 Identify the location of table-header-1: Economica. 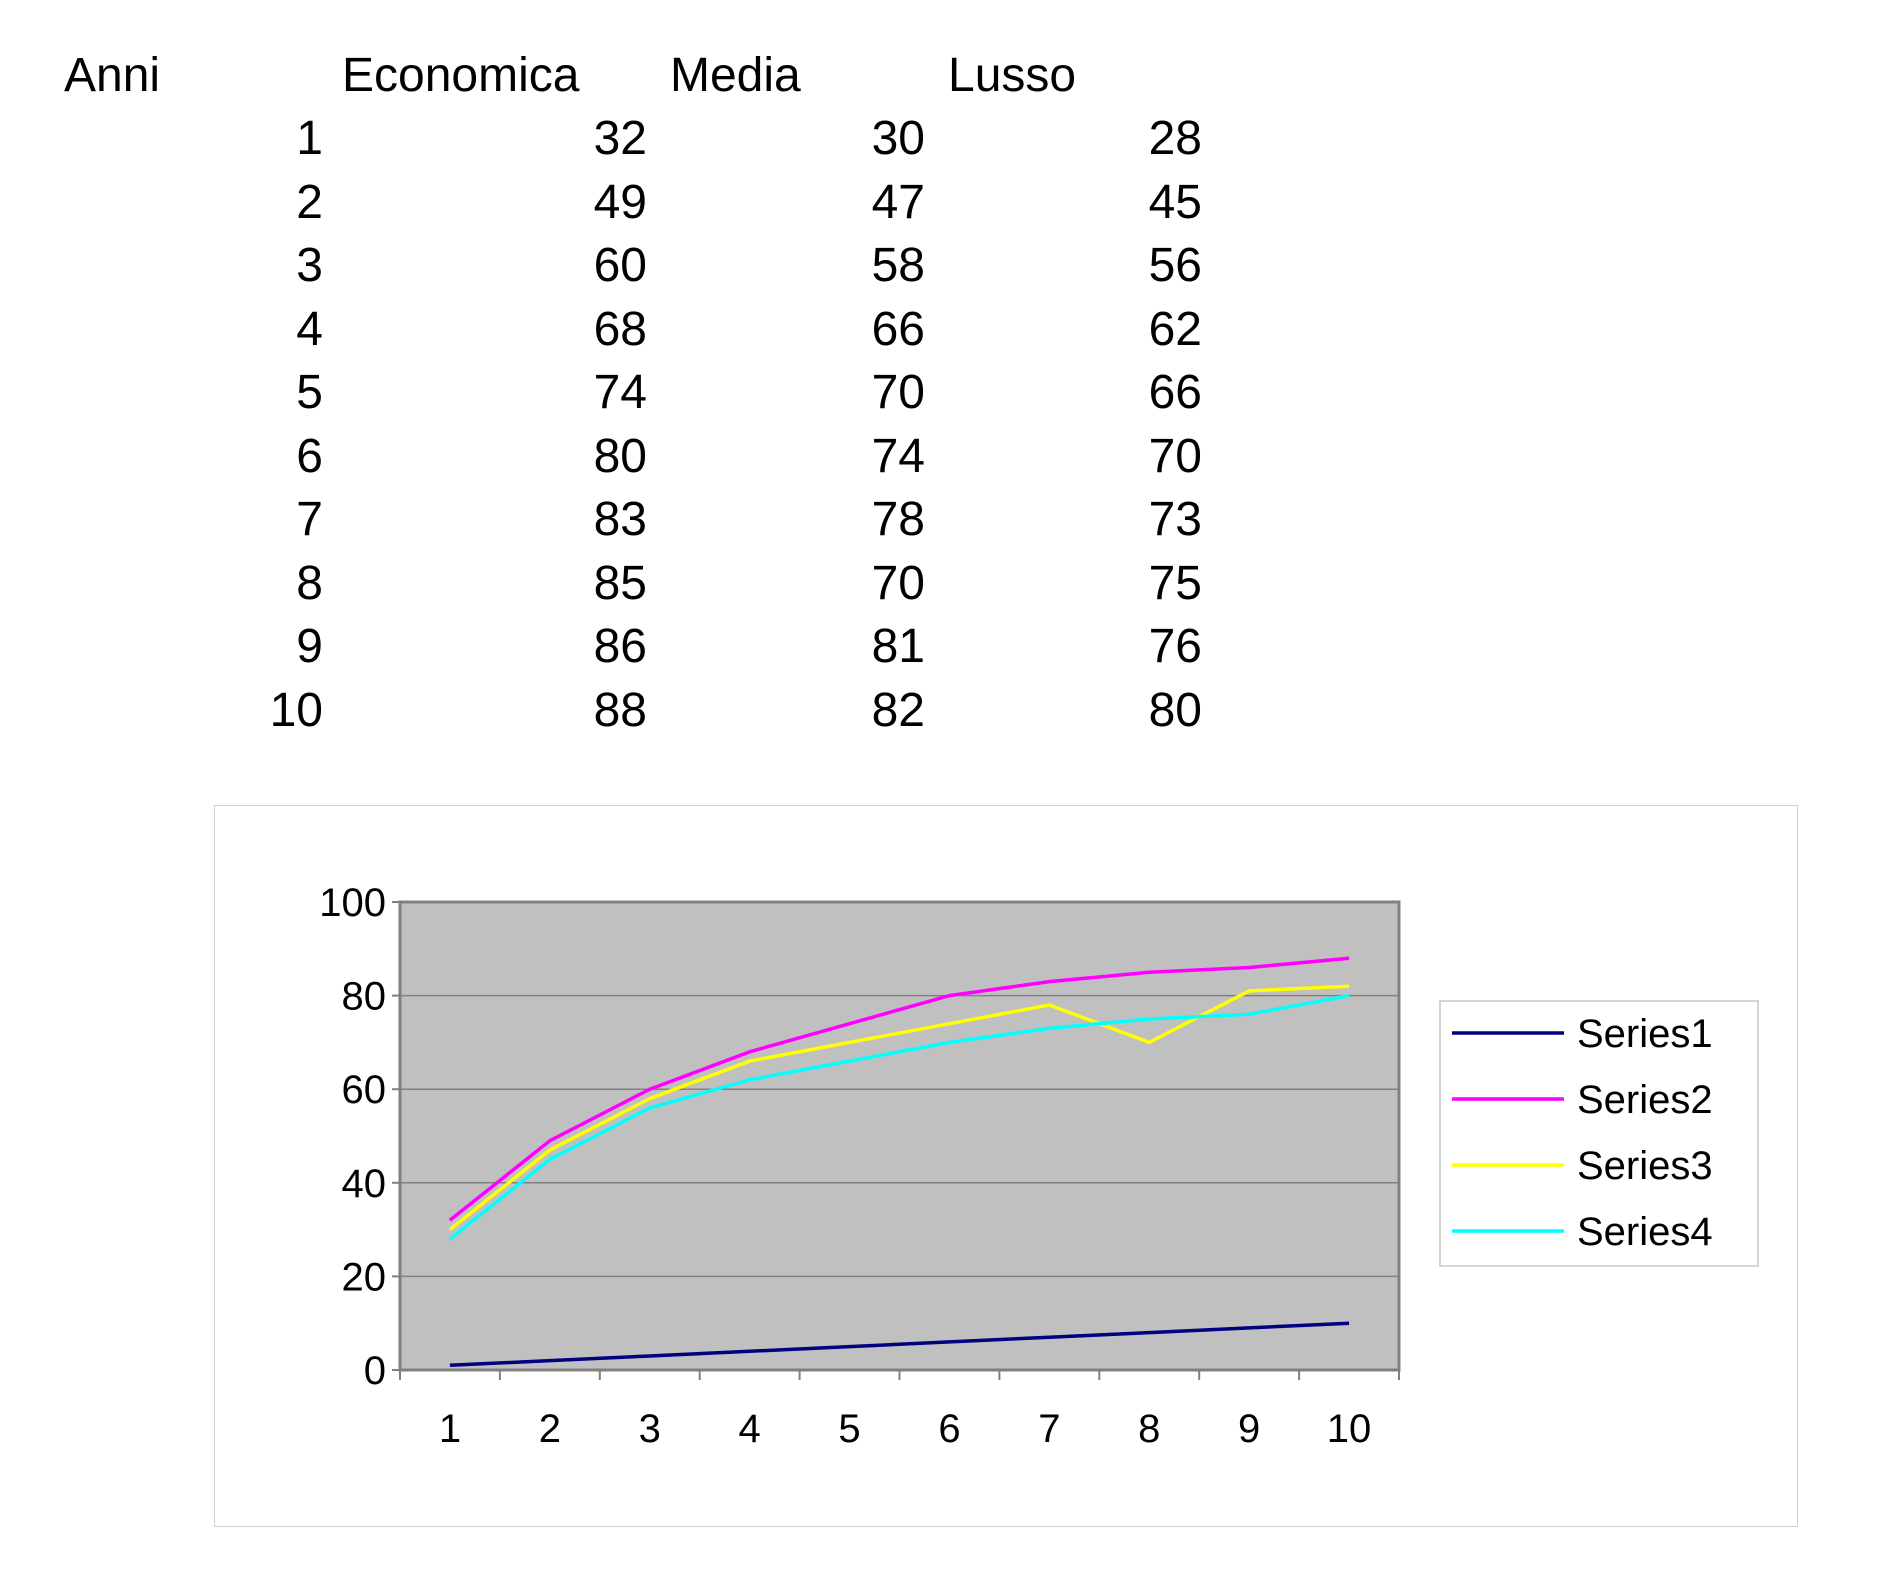
(461, 75).